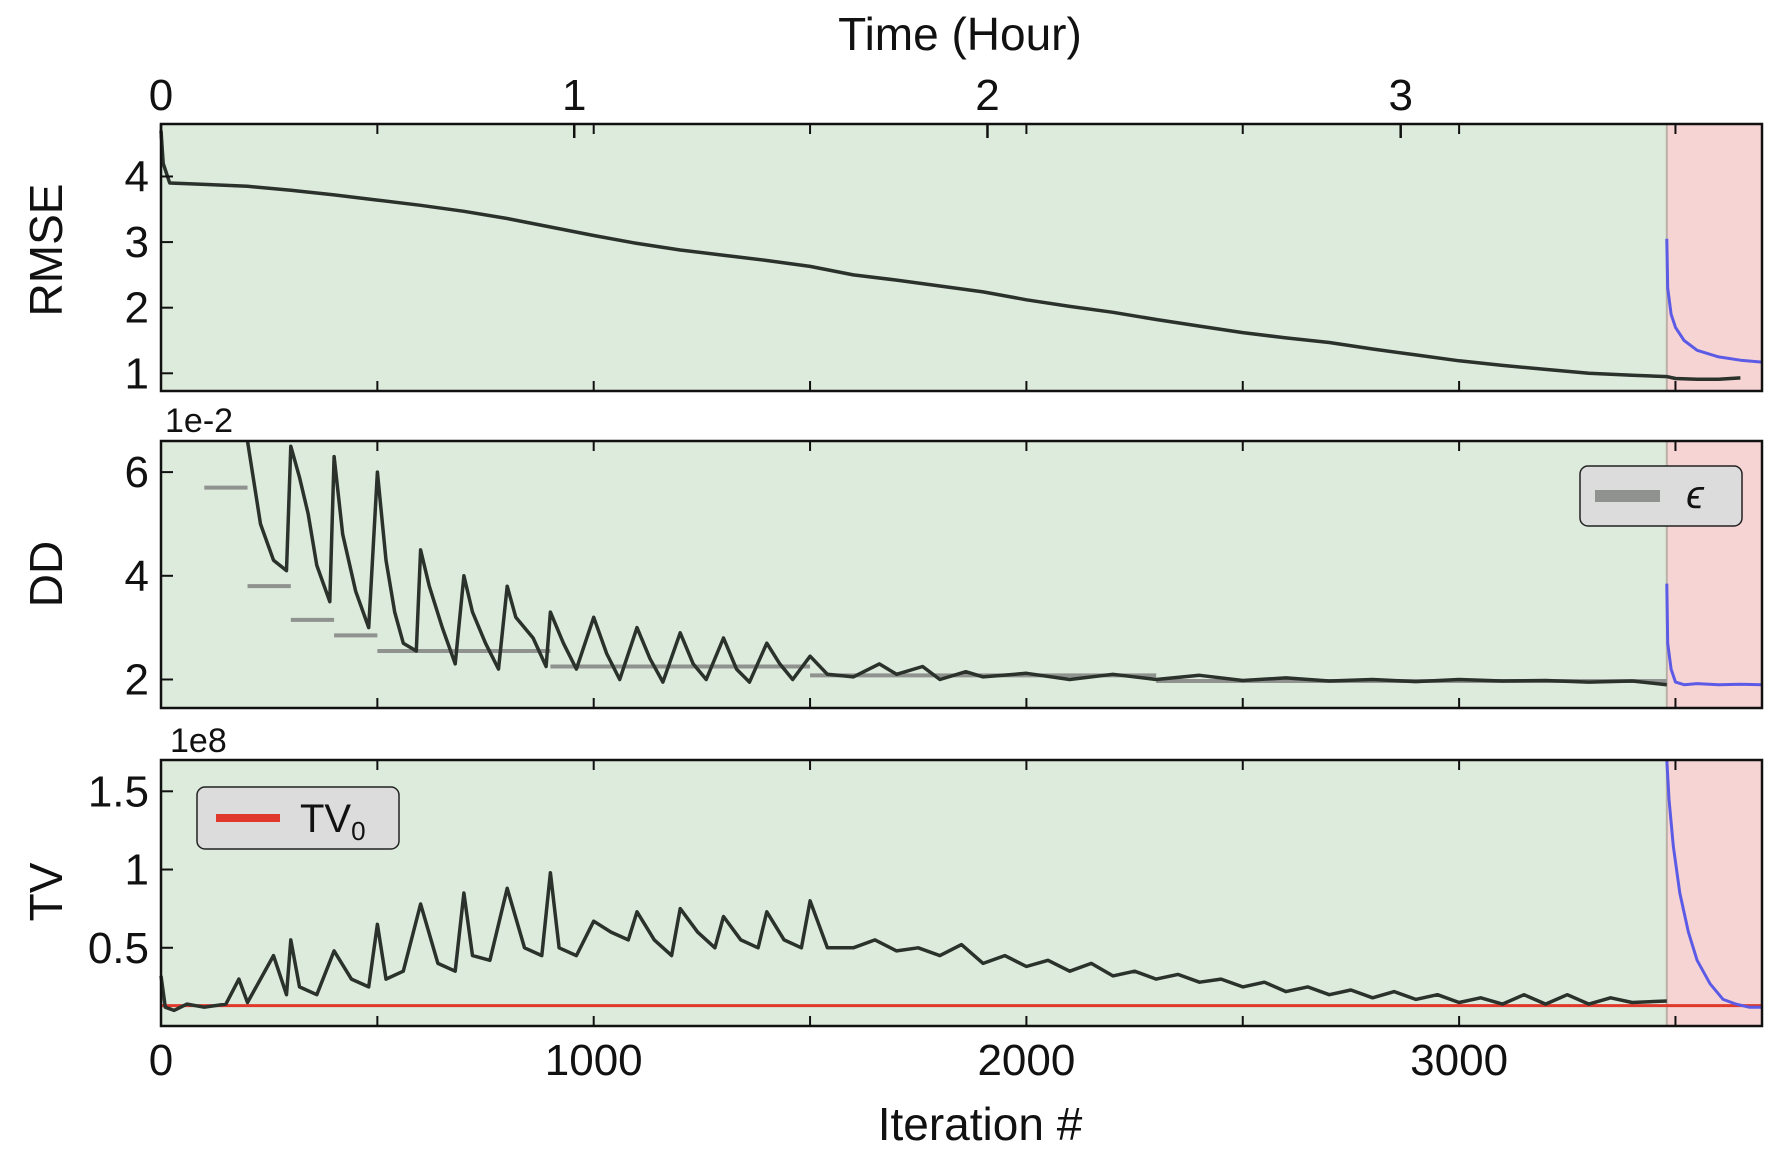 This screenshot has width=1772, height=1156. I want to click on time-tick-label: 2, so click(987, 95).